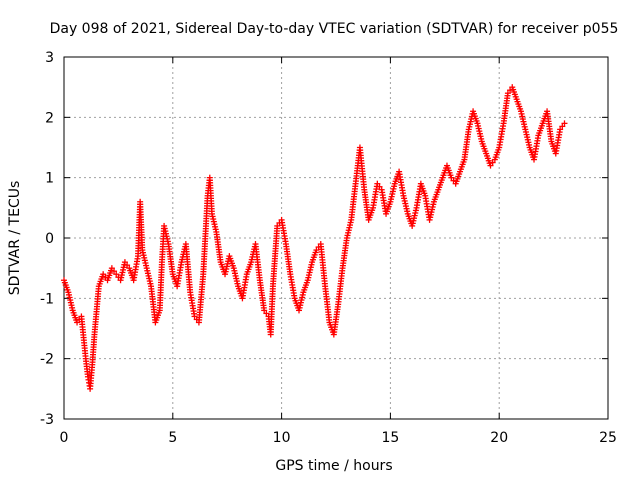  What do you see at coordinates (338, 438) in the screenshot?
I see `x-tick-labels: 0 5 10 15 20 25` at bounding box center [338, 438].